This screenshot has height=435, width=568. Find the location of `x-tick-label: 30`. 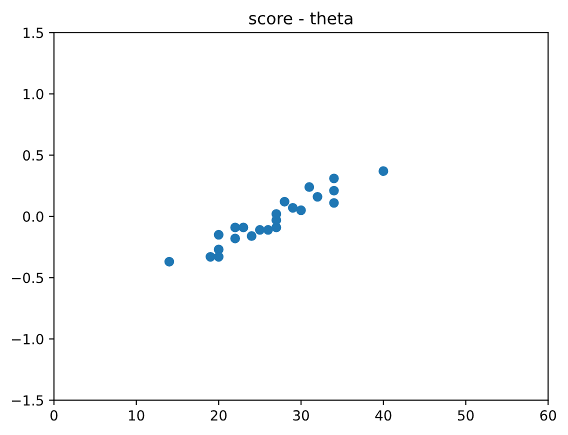

x-tick-label: 30 is located at coordinates (301, 415).